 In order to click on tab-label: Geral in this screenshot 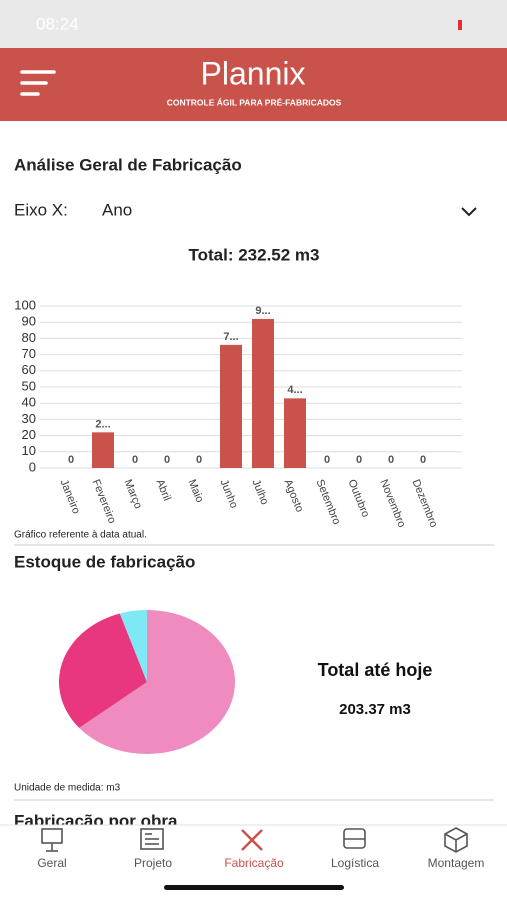, I will do `click(51, 863)`.